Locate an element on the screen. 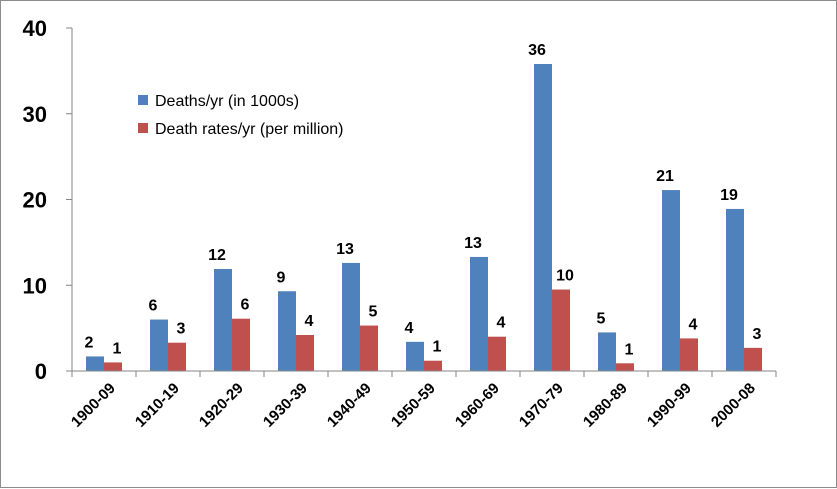  data-label-death-rate-1900-09: 1 is located at coordinates (117, 348).